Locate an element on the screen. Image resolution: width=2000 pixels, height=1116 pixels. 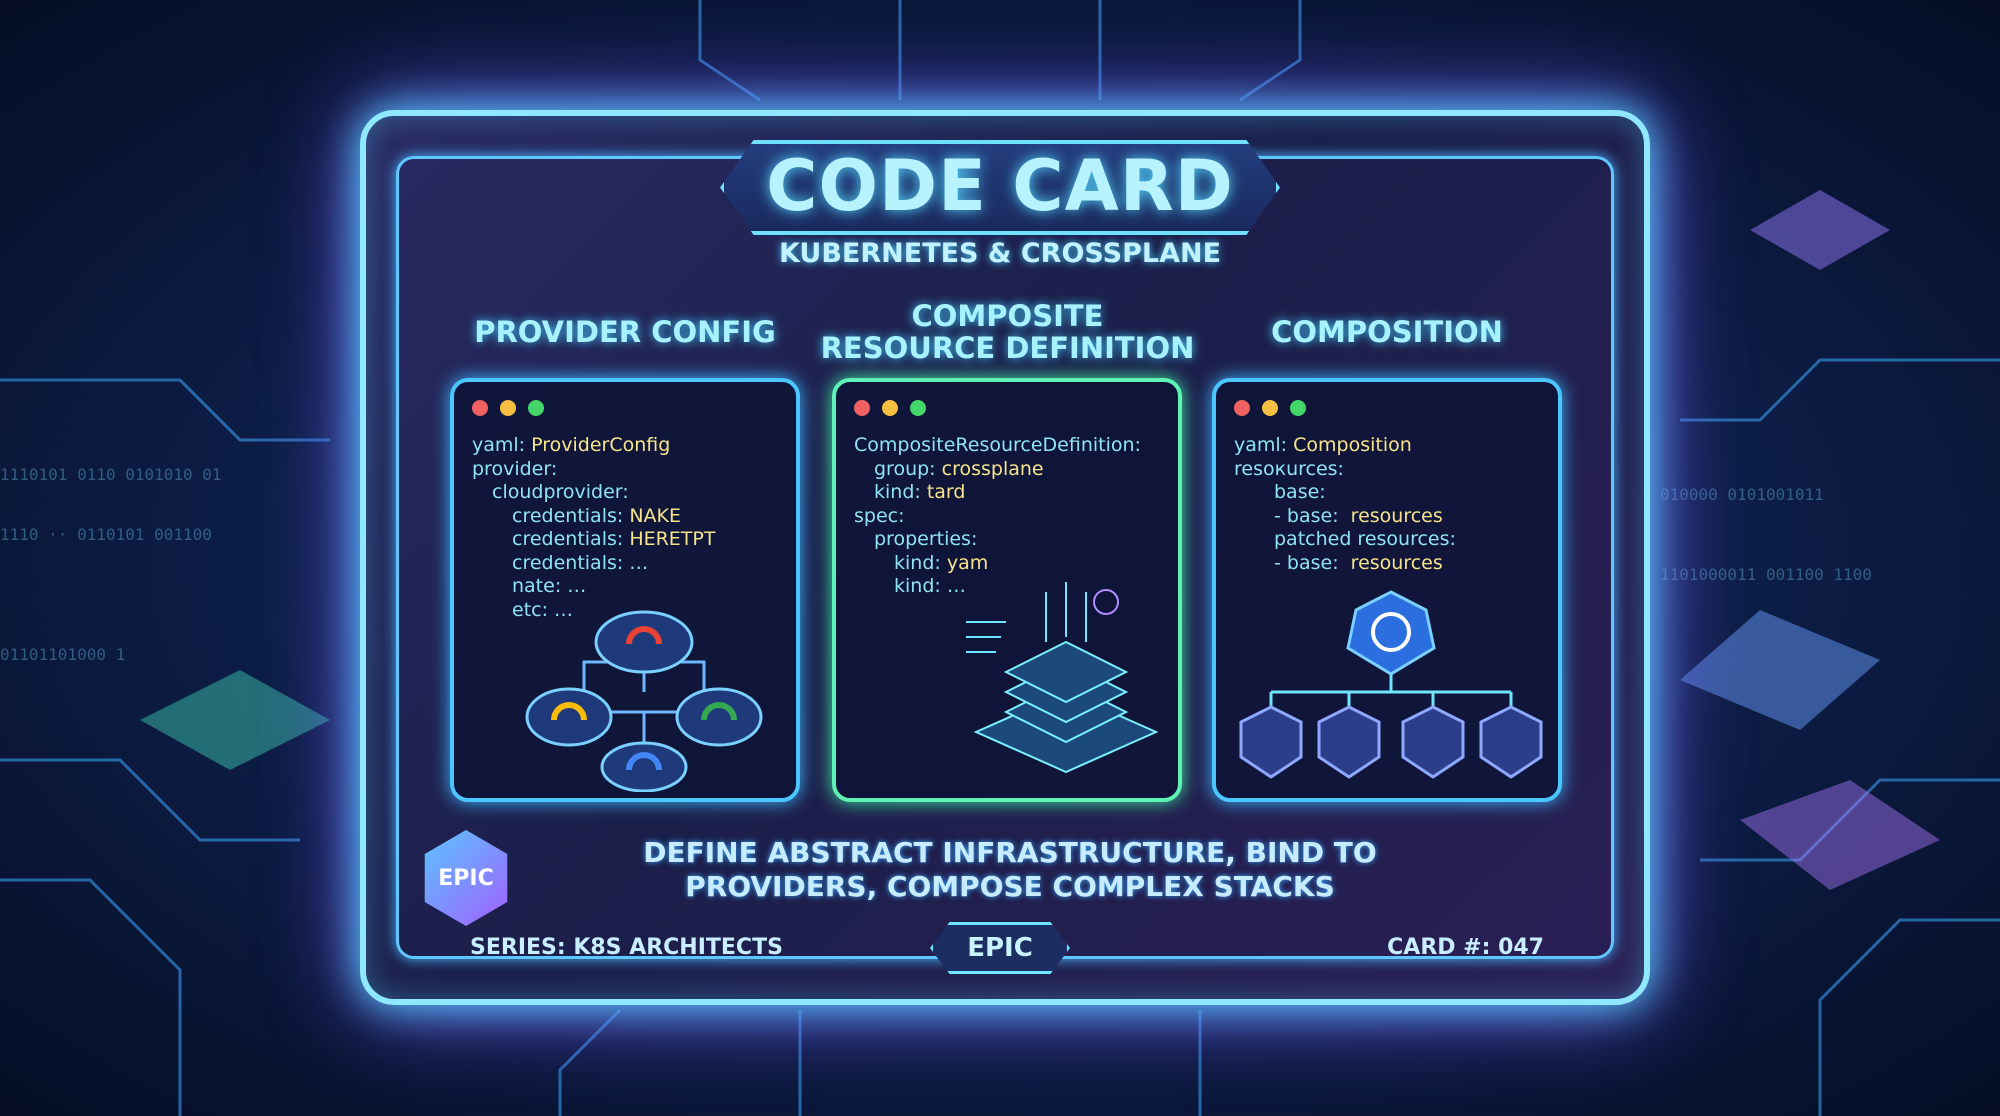
gear-icon is located at coordinates (1433, 742).